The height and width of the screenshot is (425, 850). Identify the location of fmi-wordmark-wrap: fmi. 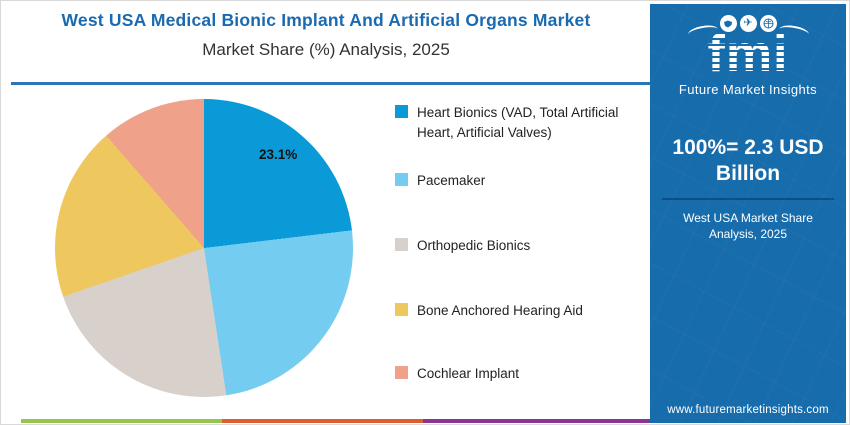
(748, 54).